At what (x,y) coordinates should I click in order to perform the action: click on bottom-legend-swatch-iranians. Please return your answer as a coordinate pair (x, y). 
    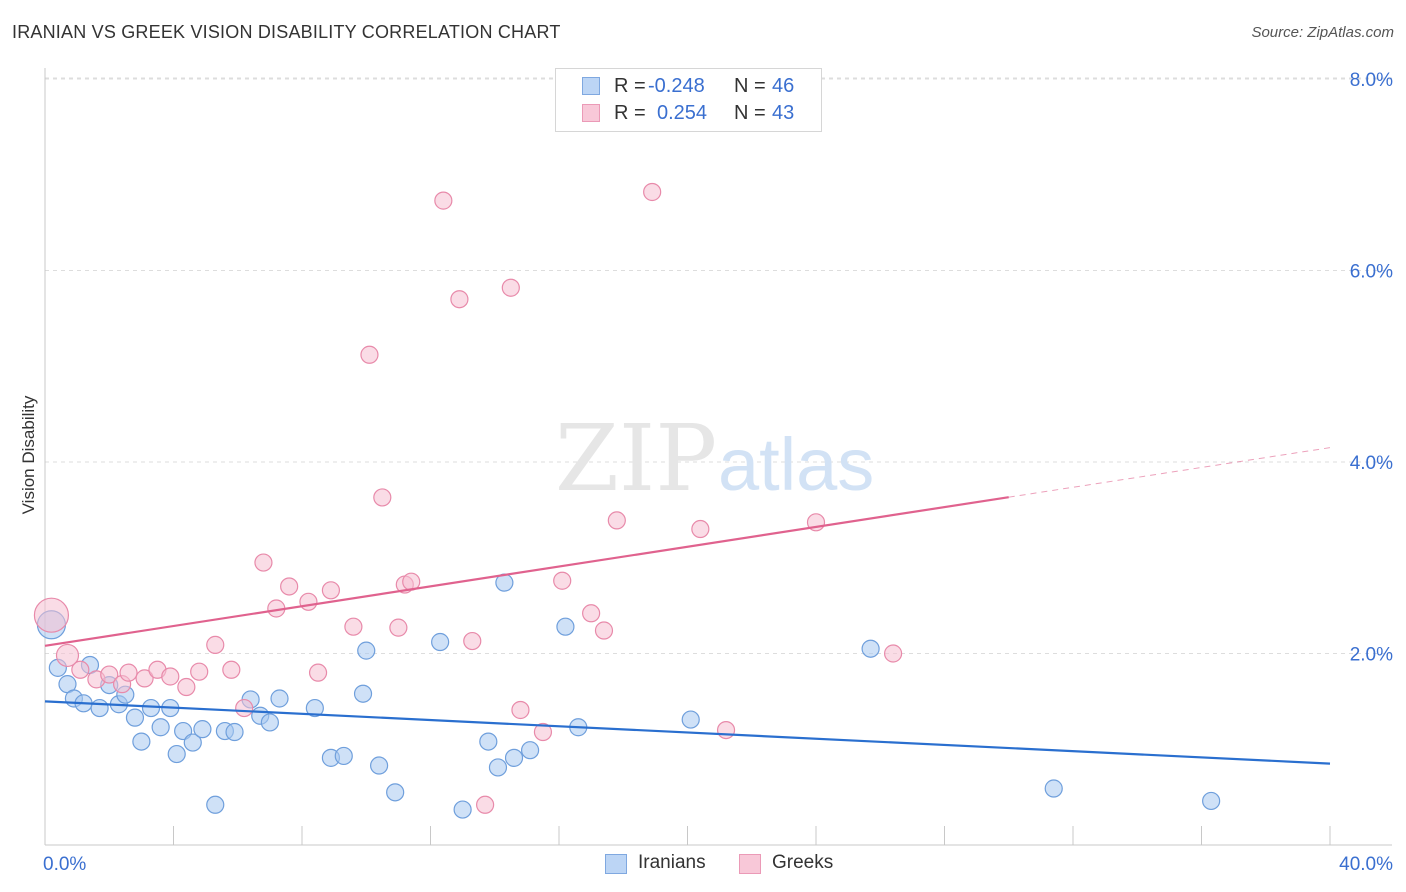
    Looking at the image, I should click on (616, 864).